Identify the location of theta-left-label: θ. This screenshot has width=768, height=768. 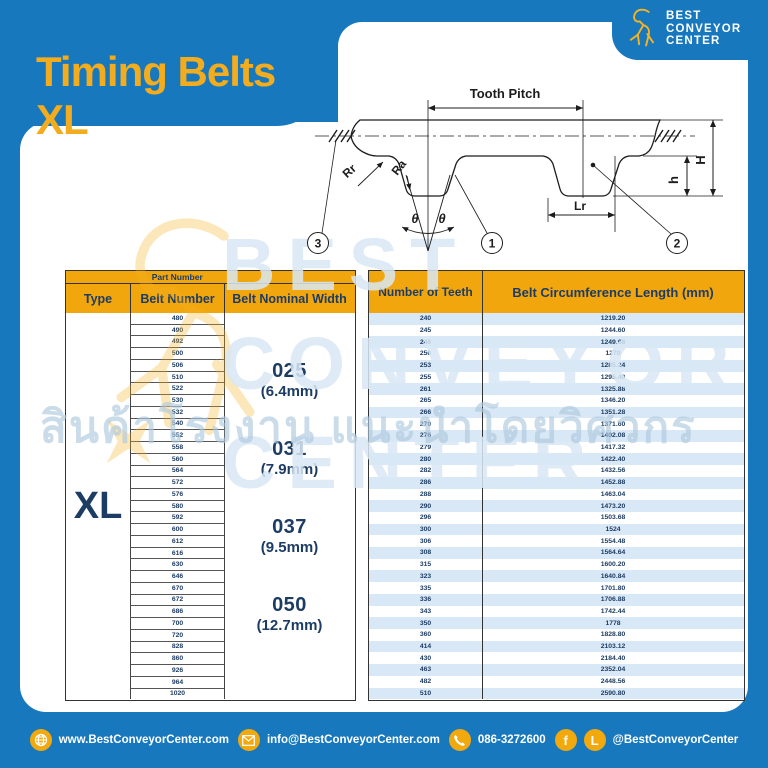
(414, 218).